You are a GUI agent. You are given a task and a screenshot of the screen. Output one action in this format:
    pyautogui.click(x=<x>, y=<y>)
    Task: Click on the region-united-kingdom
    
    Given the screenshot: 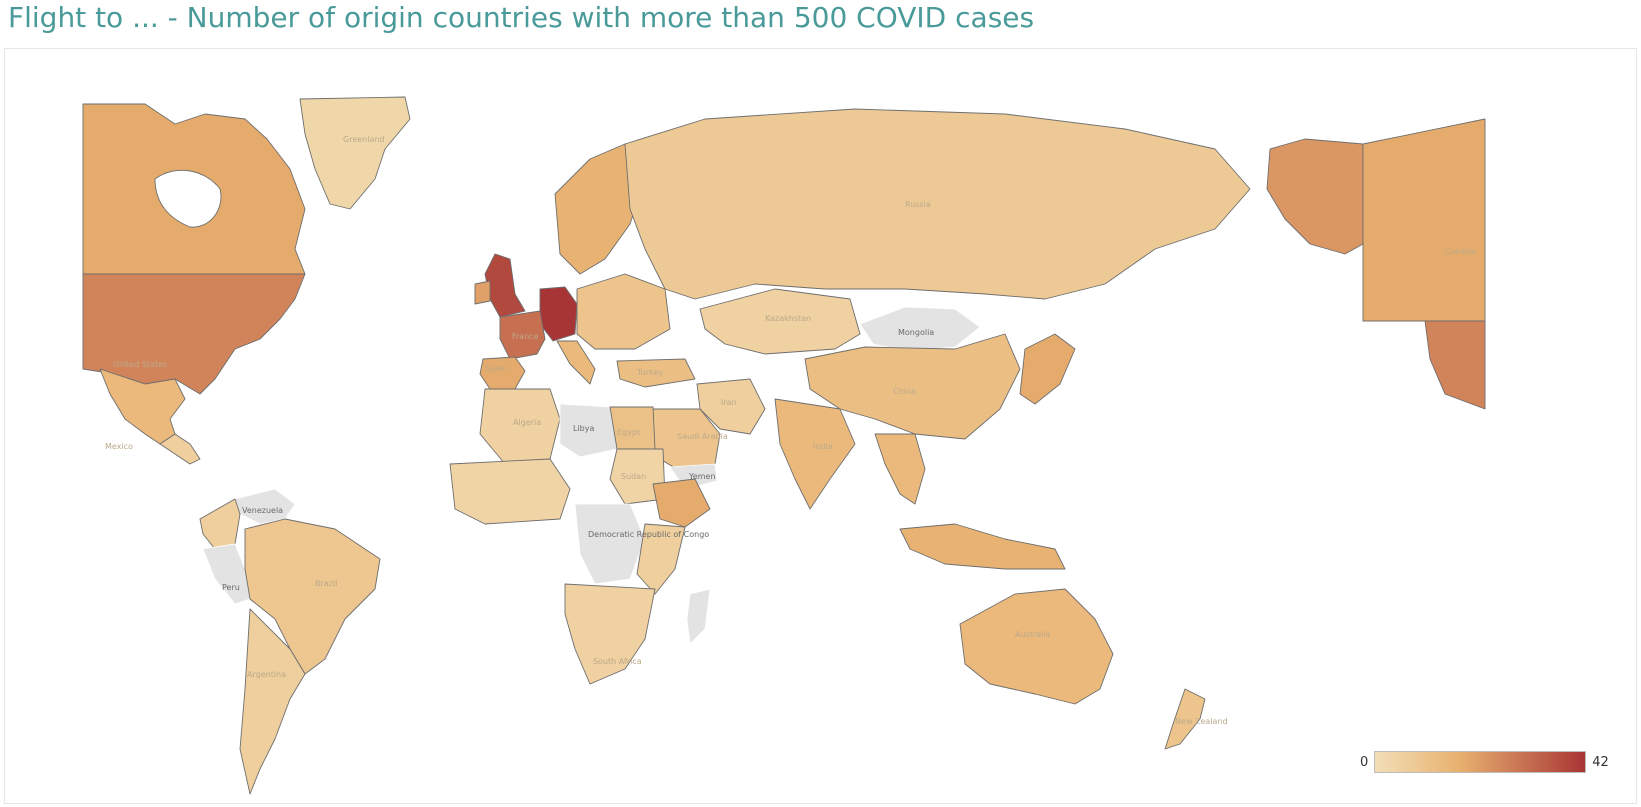 What is the action you would take?
    pyautogui.click(x=505, y=285)
    